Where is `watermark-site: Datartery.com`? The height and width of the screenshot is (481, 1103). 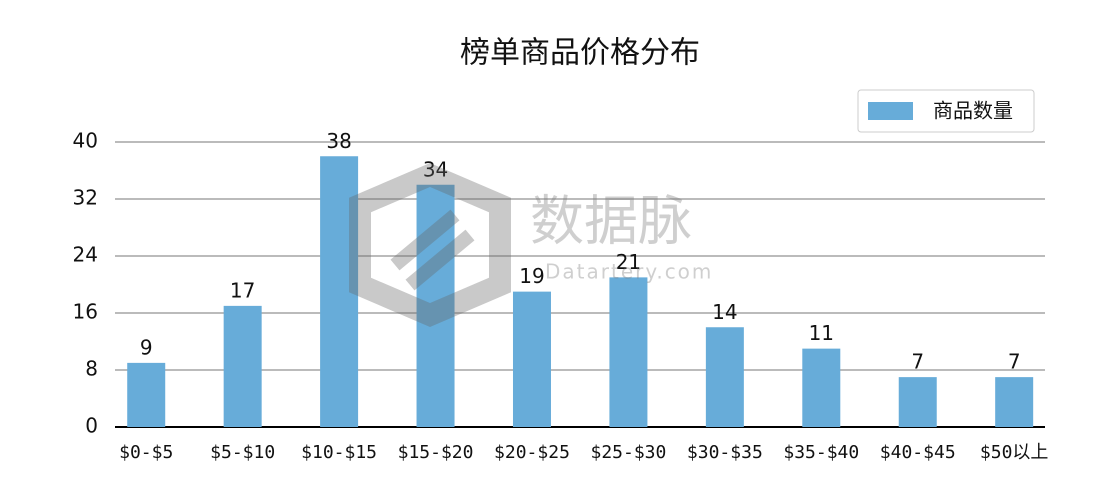
watermark-site: Datartery.com is located at coordinates (629, 272).